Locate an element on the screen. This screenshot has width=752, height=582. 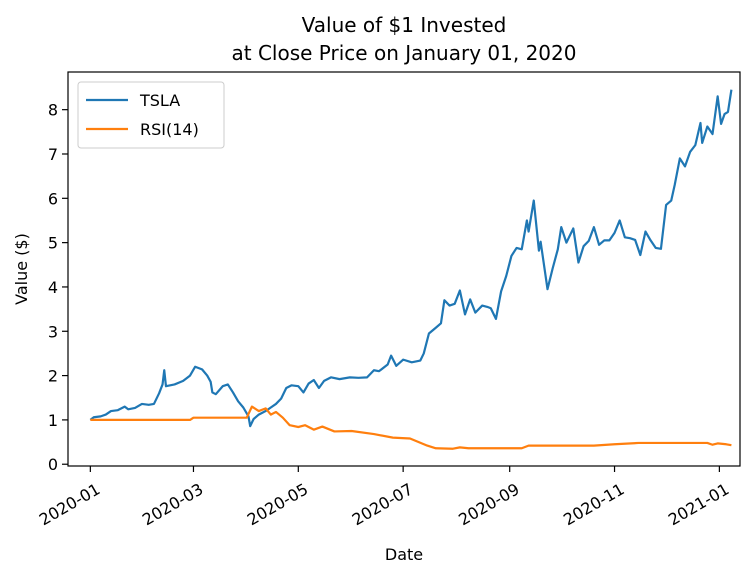
chart-title-line2: at Close Price on January 01, 2020 is located at coordinates (404, 53).